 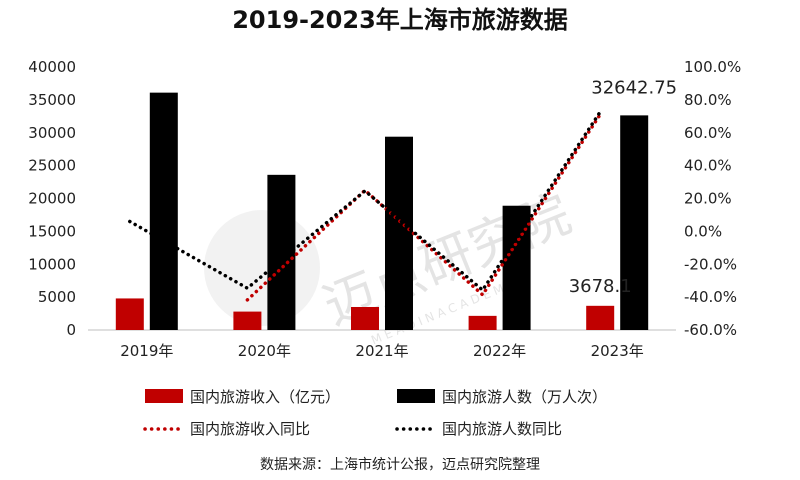 I want to click on y-right-tick-label: 20.0%, so click(x=708, y=199).